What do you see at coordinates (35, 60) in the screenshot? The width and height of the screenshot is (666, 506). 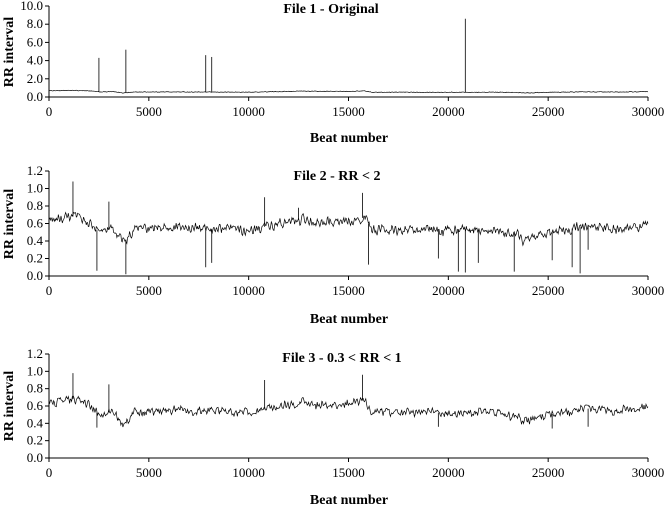 I see `y-tick-label: 4.0` at bounding box center [35, 60].